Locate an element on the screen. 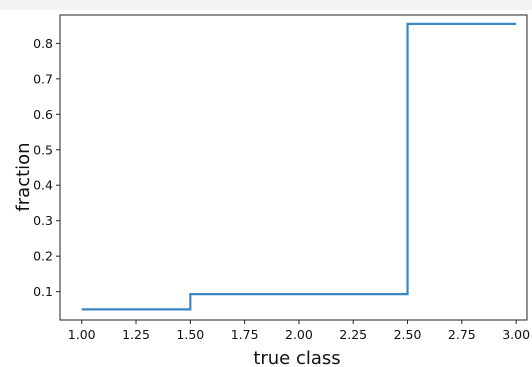 The height and width of the screenshot is (367, 532). y-tick-label: 0.3 is located at coordinates (43, 220).